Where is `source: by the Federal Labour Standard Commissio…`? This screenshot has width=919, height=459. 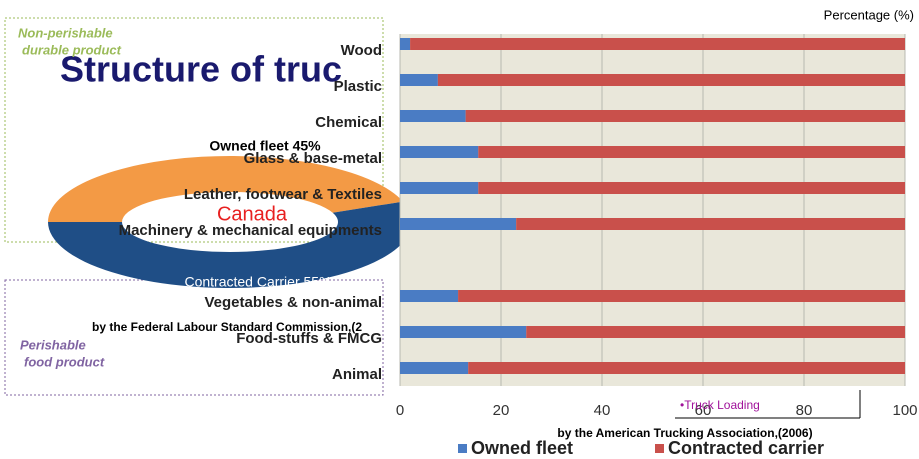
source: by the Federal Labour Standard Commissio… is located at coordinates (227, 327).